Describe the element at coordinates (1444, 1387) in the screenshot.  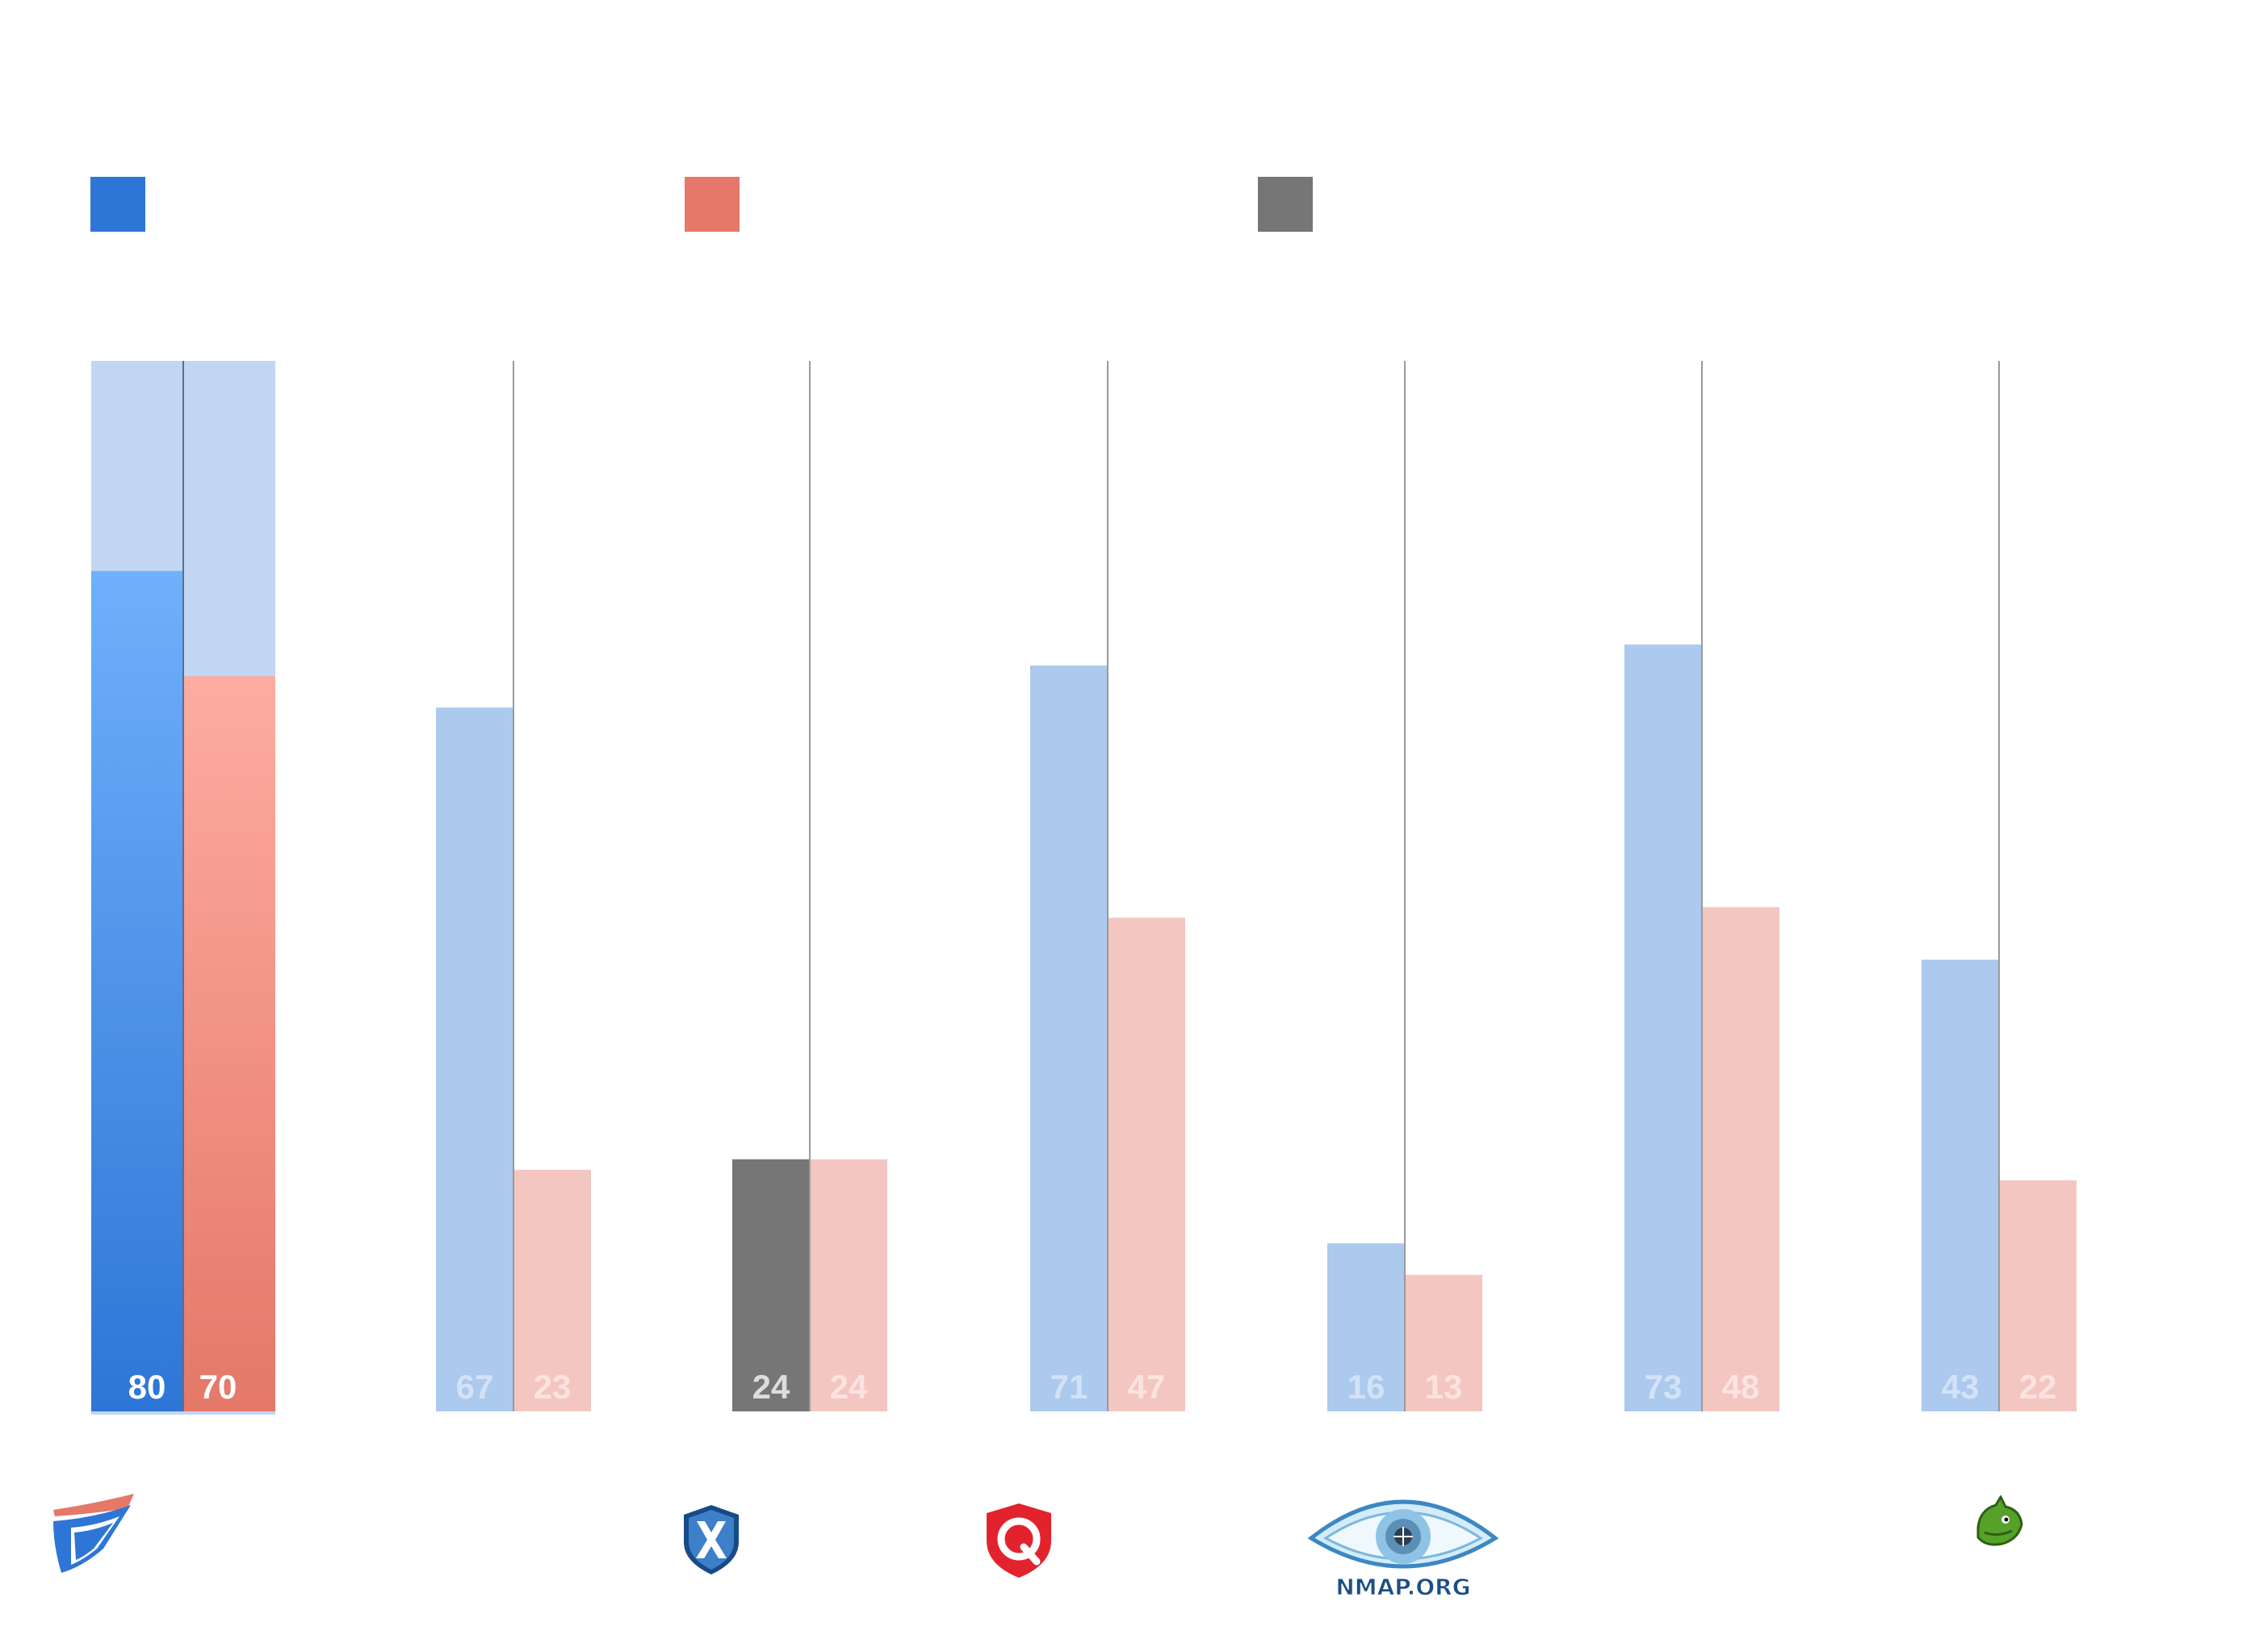
I see `bar-b-label-4: 13` at that location.